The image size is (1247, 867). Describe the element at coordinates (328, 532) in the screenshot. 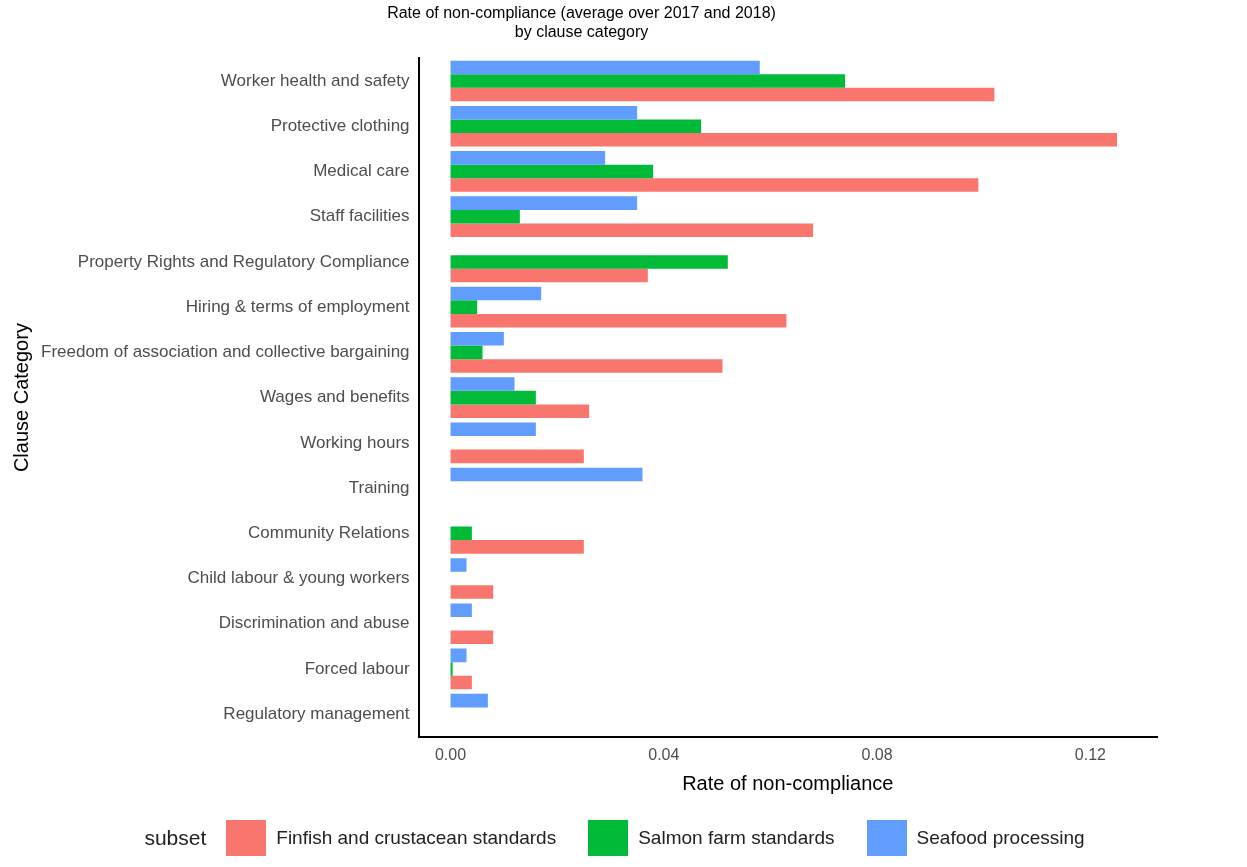

I see `y-tick-label: Community Relations` at that location.